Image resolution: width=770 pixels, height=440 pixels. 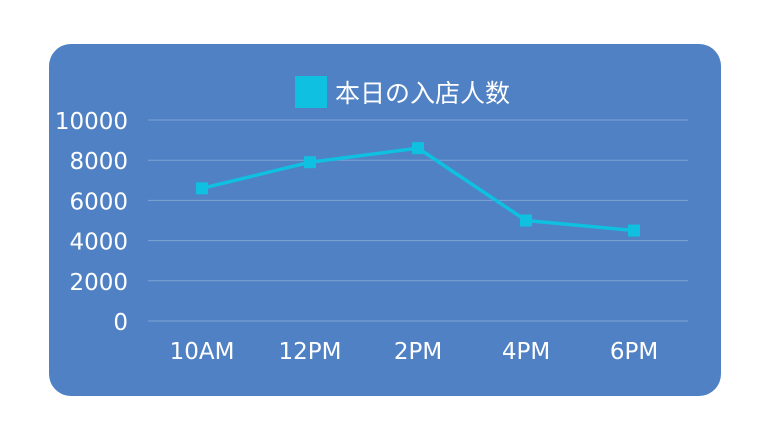 What do you see at coordinates (98, 202) in the screenshot?
I see `y-tick-label: 6000` at bounding box center [98, 202].